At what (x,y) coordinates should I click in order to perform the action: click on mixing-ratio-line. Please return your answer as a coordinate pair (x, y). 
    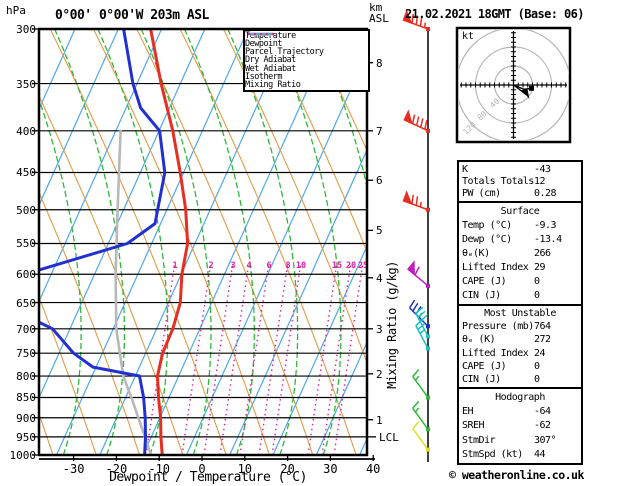
    Looking at the image, I should click on (218, 357).